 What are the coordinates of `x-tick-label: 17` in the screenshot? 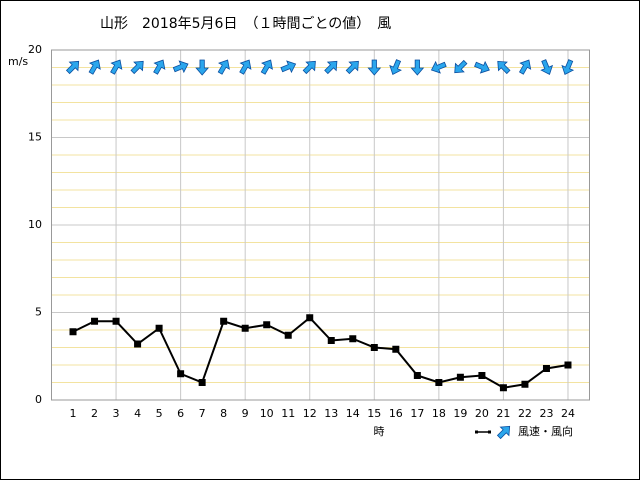 It's located at (417, 413).